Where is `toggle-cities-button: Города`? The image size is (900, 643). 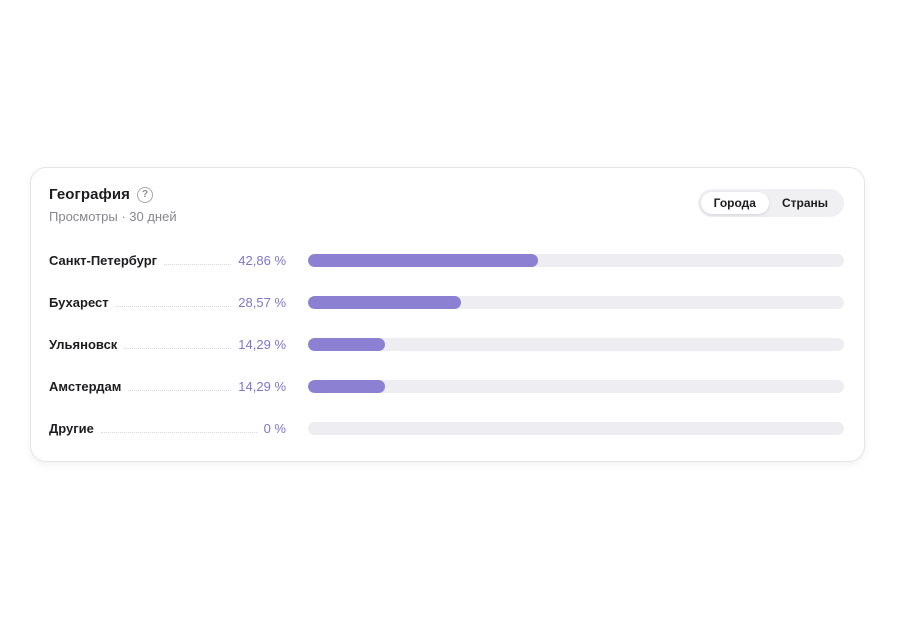 toggle-cities-button: Города is located at coordinates (734, 203).